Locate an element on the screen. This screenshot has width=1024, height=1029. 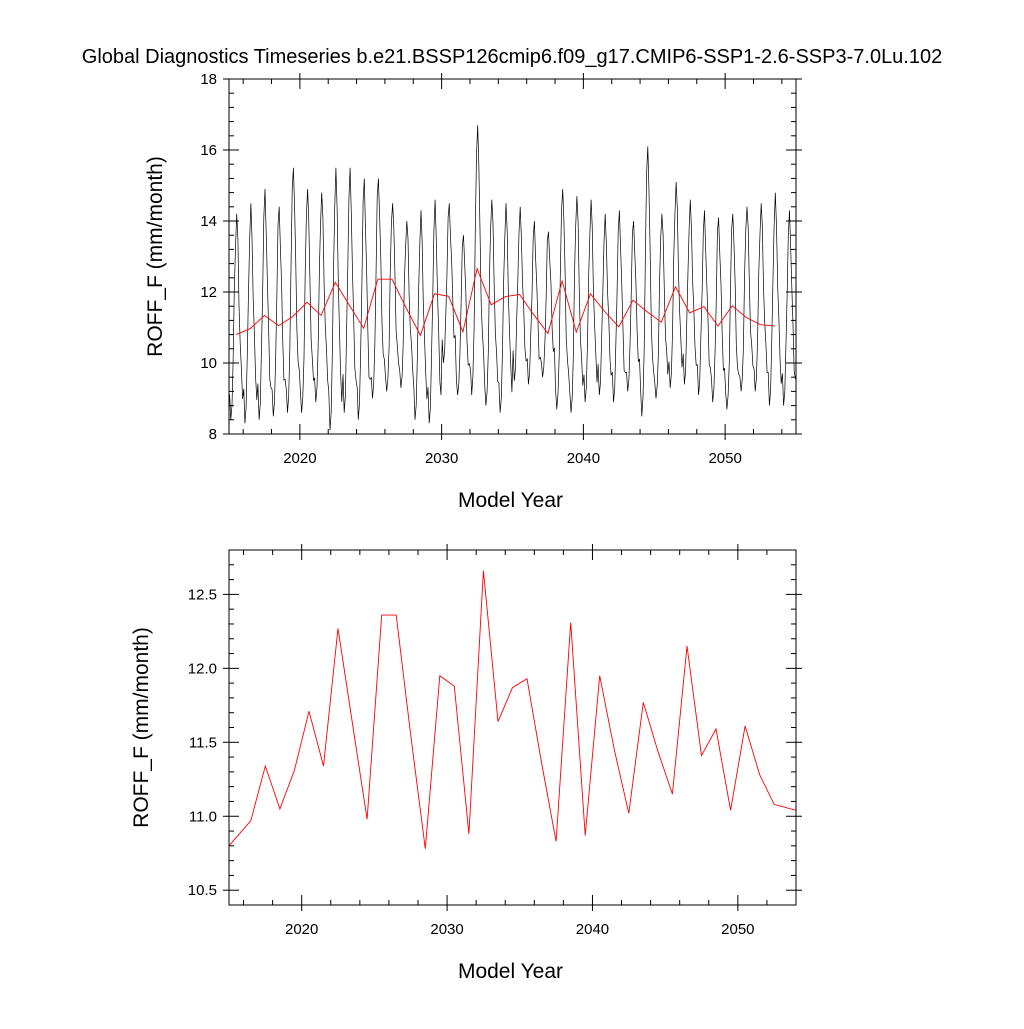
y-tick-label: 10 is located at coordinates (208, 363).